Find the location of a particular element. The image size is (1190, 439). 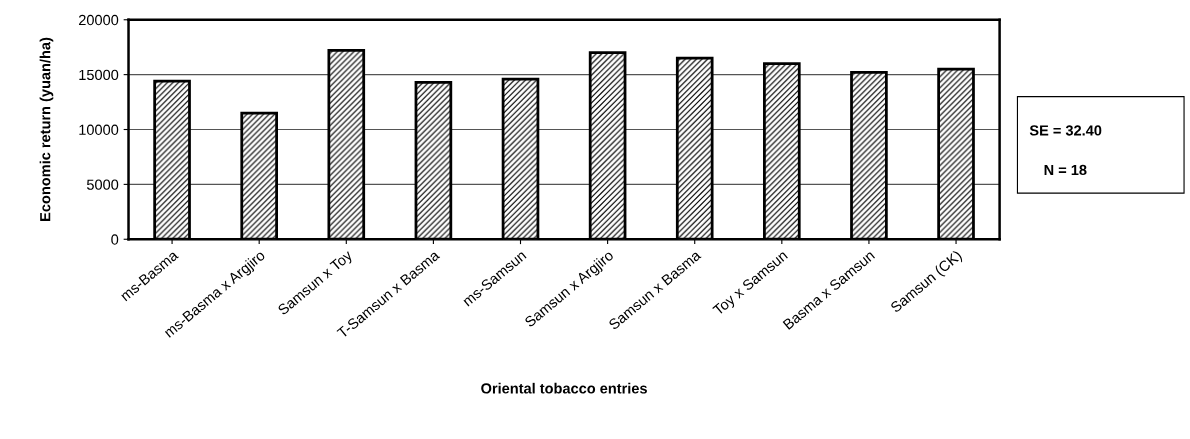

text: SE = 32.40 is located at coordinates (1065, 130).